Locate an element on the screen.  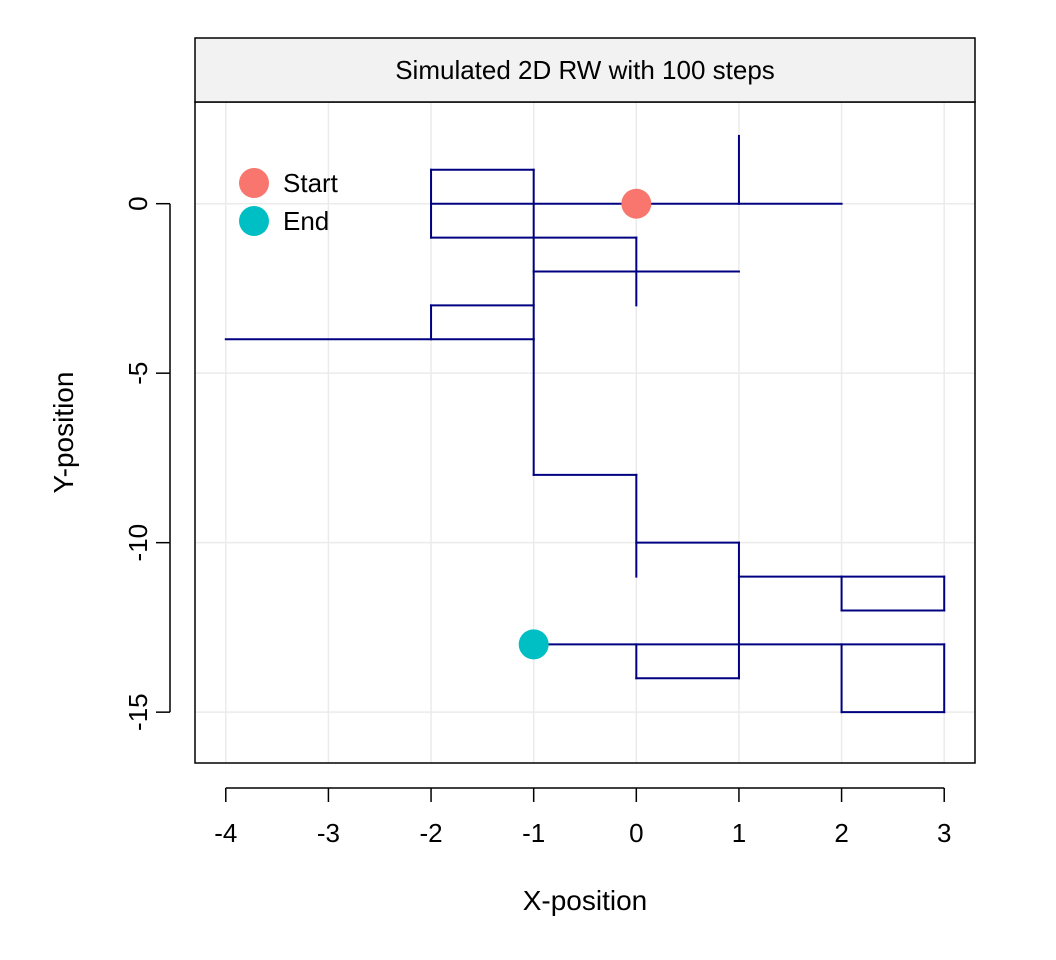
y-tick-label: 0 is located at coordinates (138, 203).